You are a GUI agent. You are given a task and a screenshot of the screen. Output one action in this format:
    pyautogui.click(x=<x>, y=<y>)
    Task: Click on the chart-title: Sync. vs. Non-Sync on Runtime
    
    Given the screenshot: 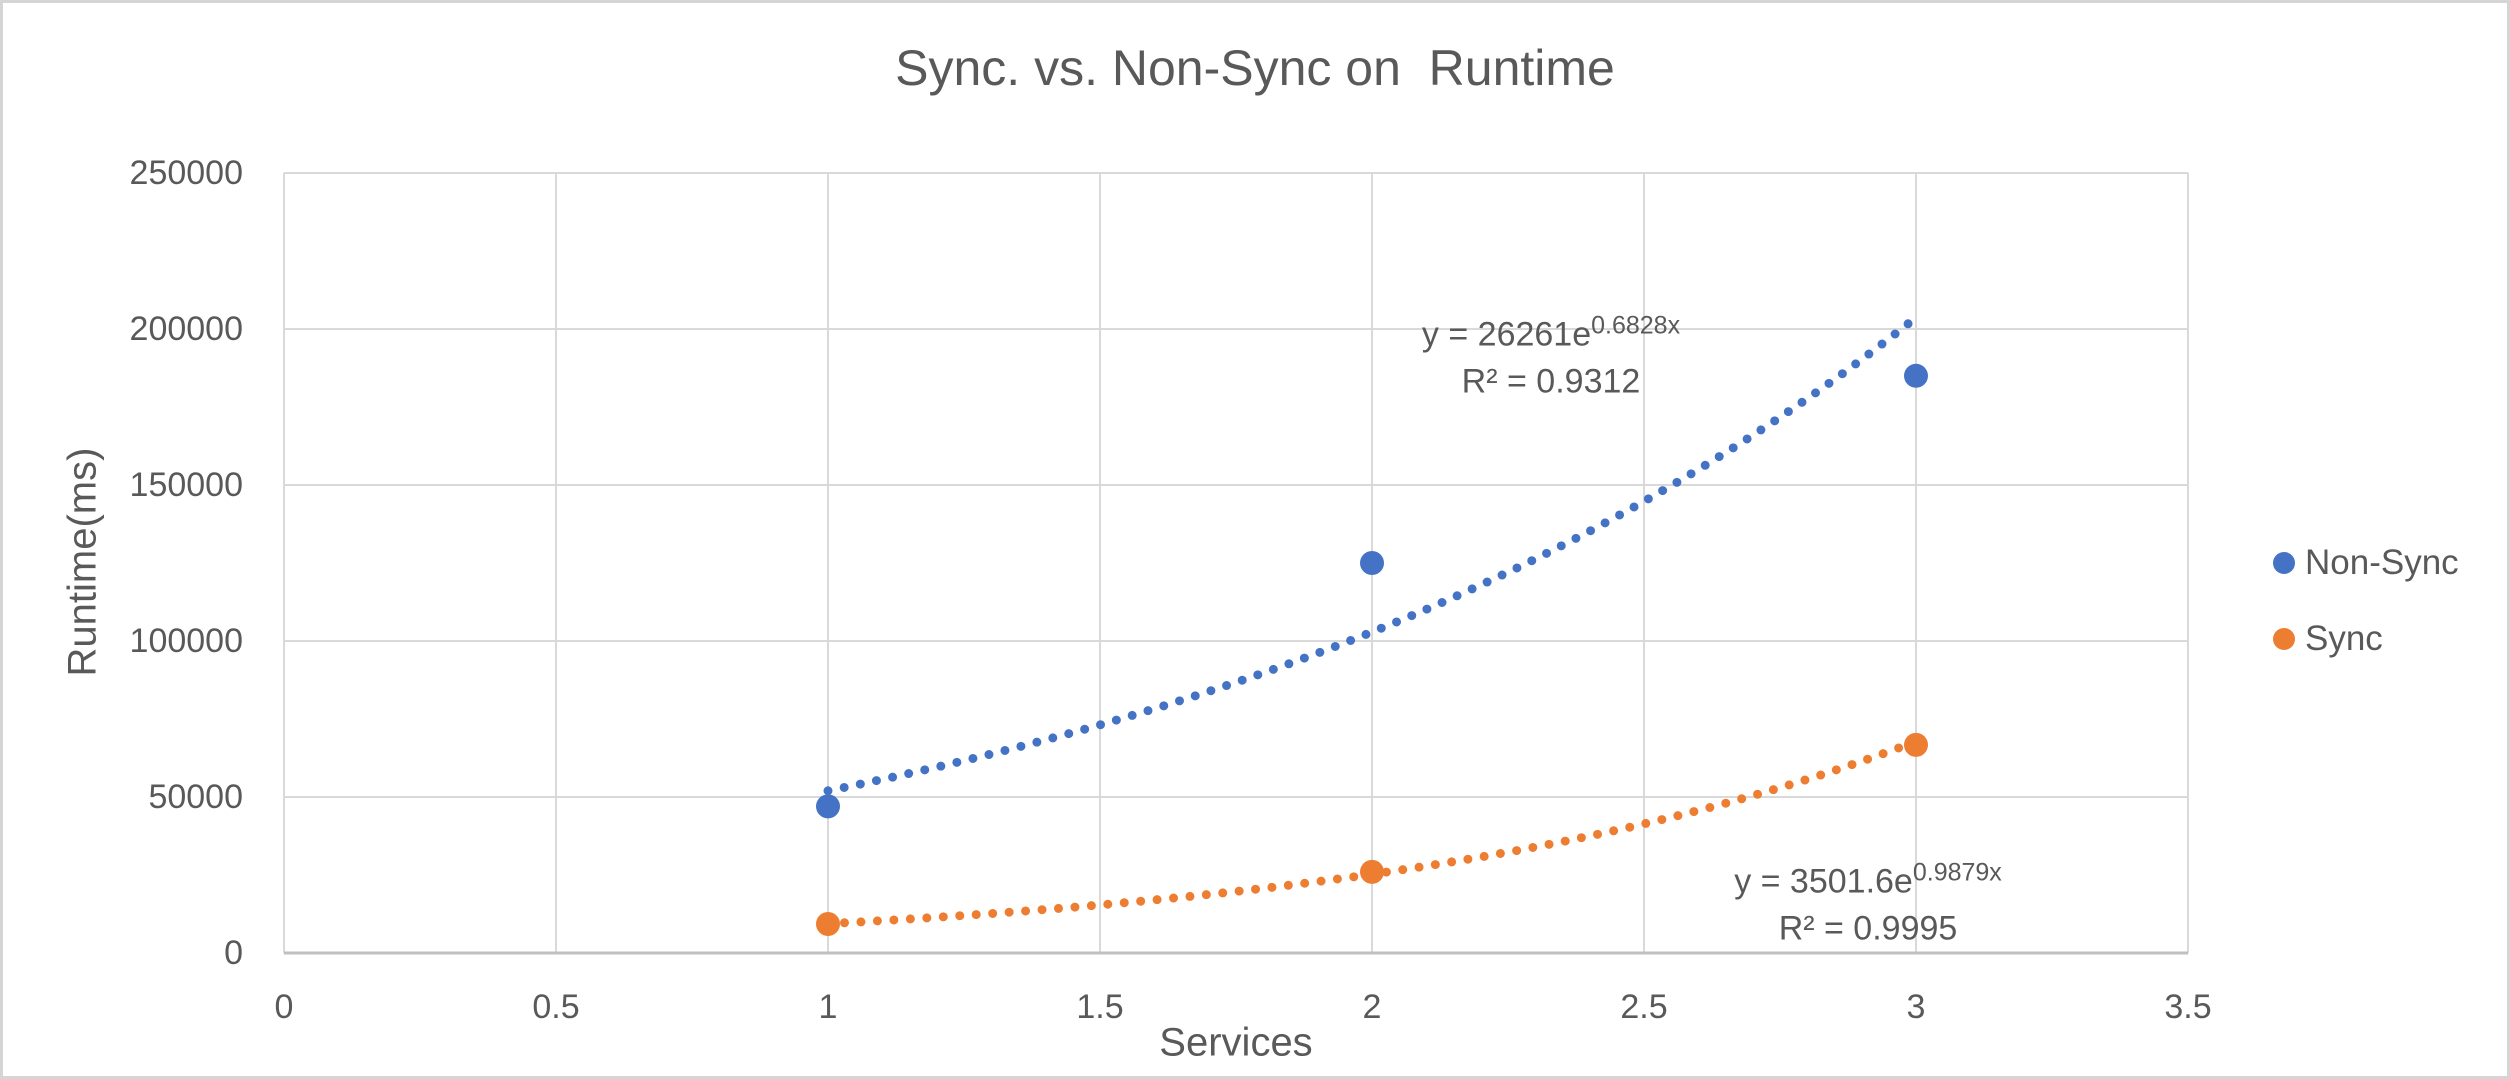 What is the action you would take?
    pyautogui.click(x=1255, y=68)
    